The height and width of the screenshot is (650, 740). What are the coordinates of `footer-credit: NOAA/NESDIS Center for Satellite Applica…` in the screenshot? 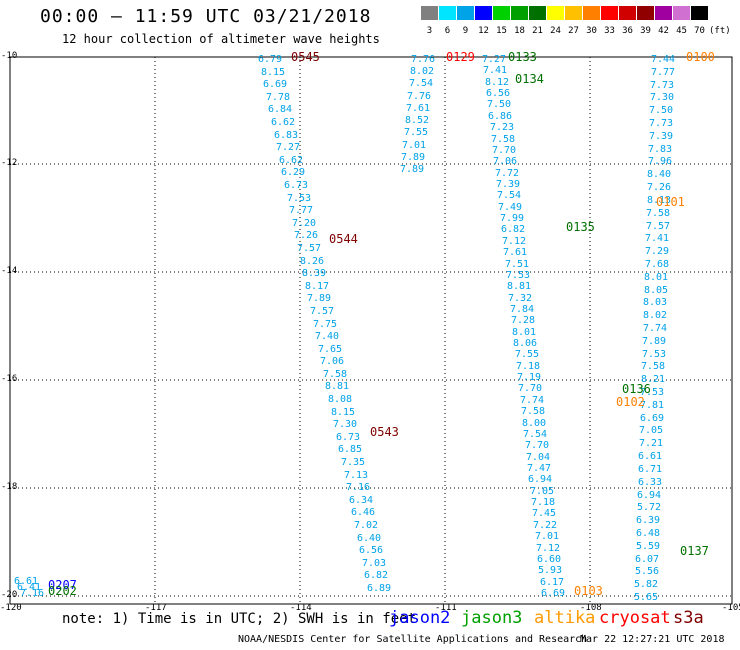 It's located at (413, 639).